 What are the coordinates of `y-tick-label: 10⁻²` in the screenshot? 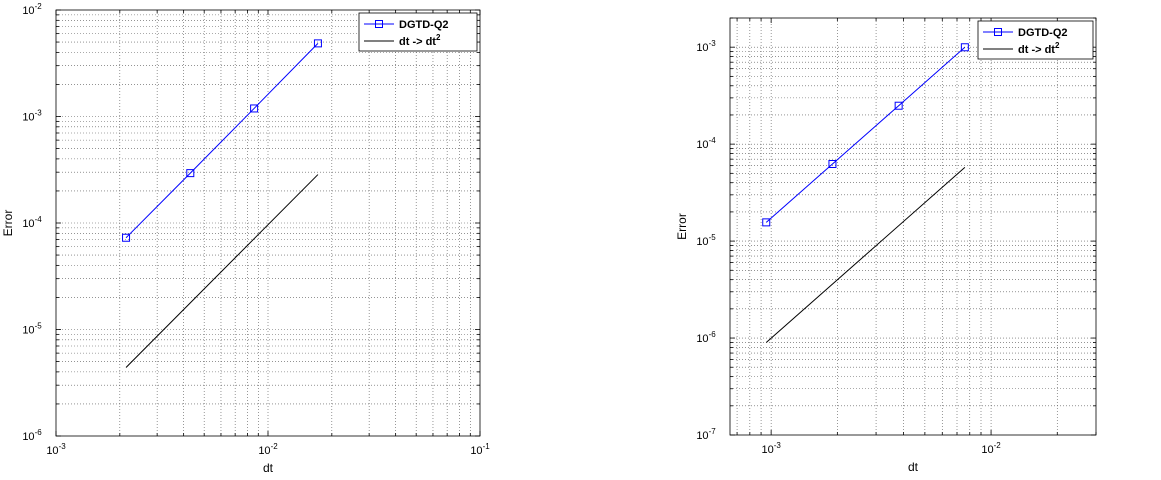 It's located at (32, 9).